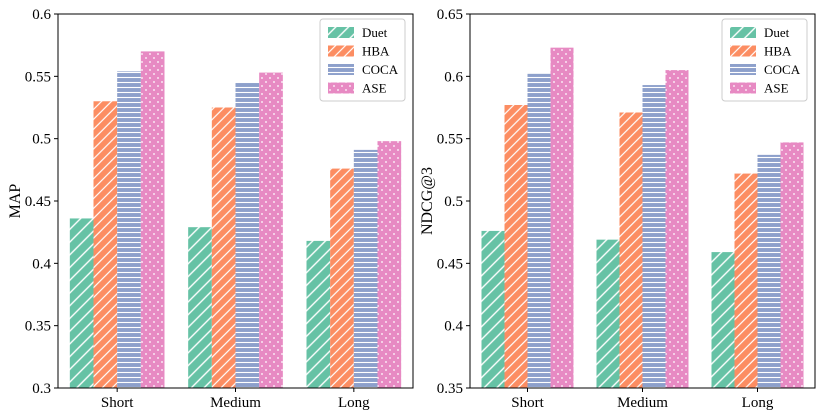 Image resolution: width=830 pixels, height=415 pixels. What do you see at coordinates (450, 15) in the screenshot?
I see `y-tick-label: 0.65` at bounding box center [450, 15].